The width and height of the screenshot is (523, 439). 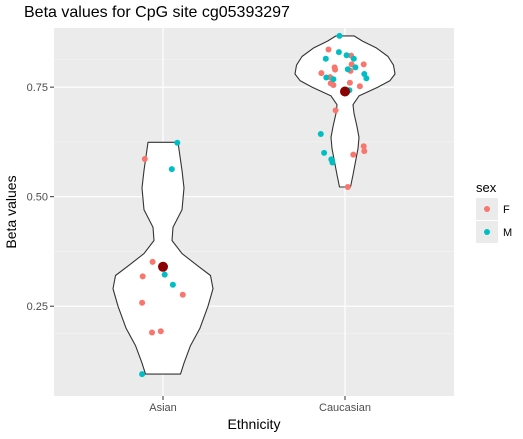 I want to click on x-tick-label-caucasian: Caucasian, so click(x=345, y=408).